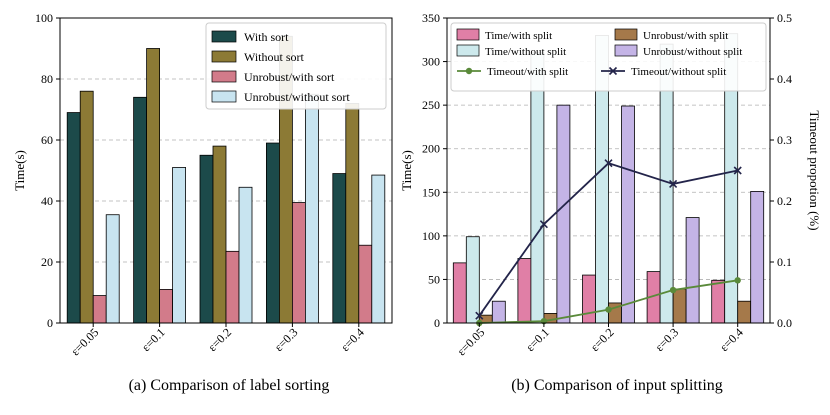 Image resolution: width=830 pixels, height=415 pixels. What do you see at coordinates (617, 385) in the screenshot?
I see `caption-b: (b) Comparison of input splitting` at bounding box center [617, 385].